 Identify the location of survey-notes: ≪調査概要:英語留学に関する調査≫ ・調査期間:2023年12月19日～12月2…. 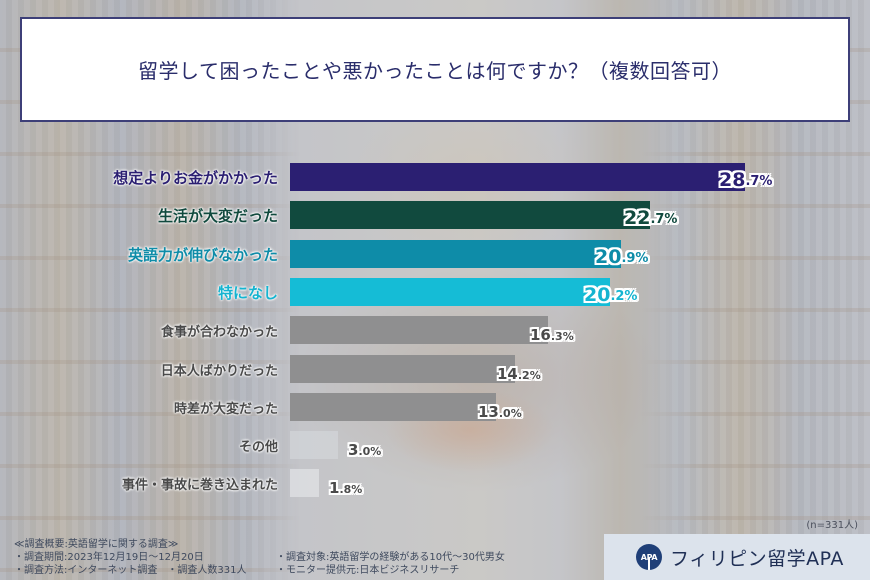
(130, 557).